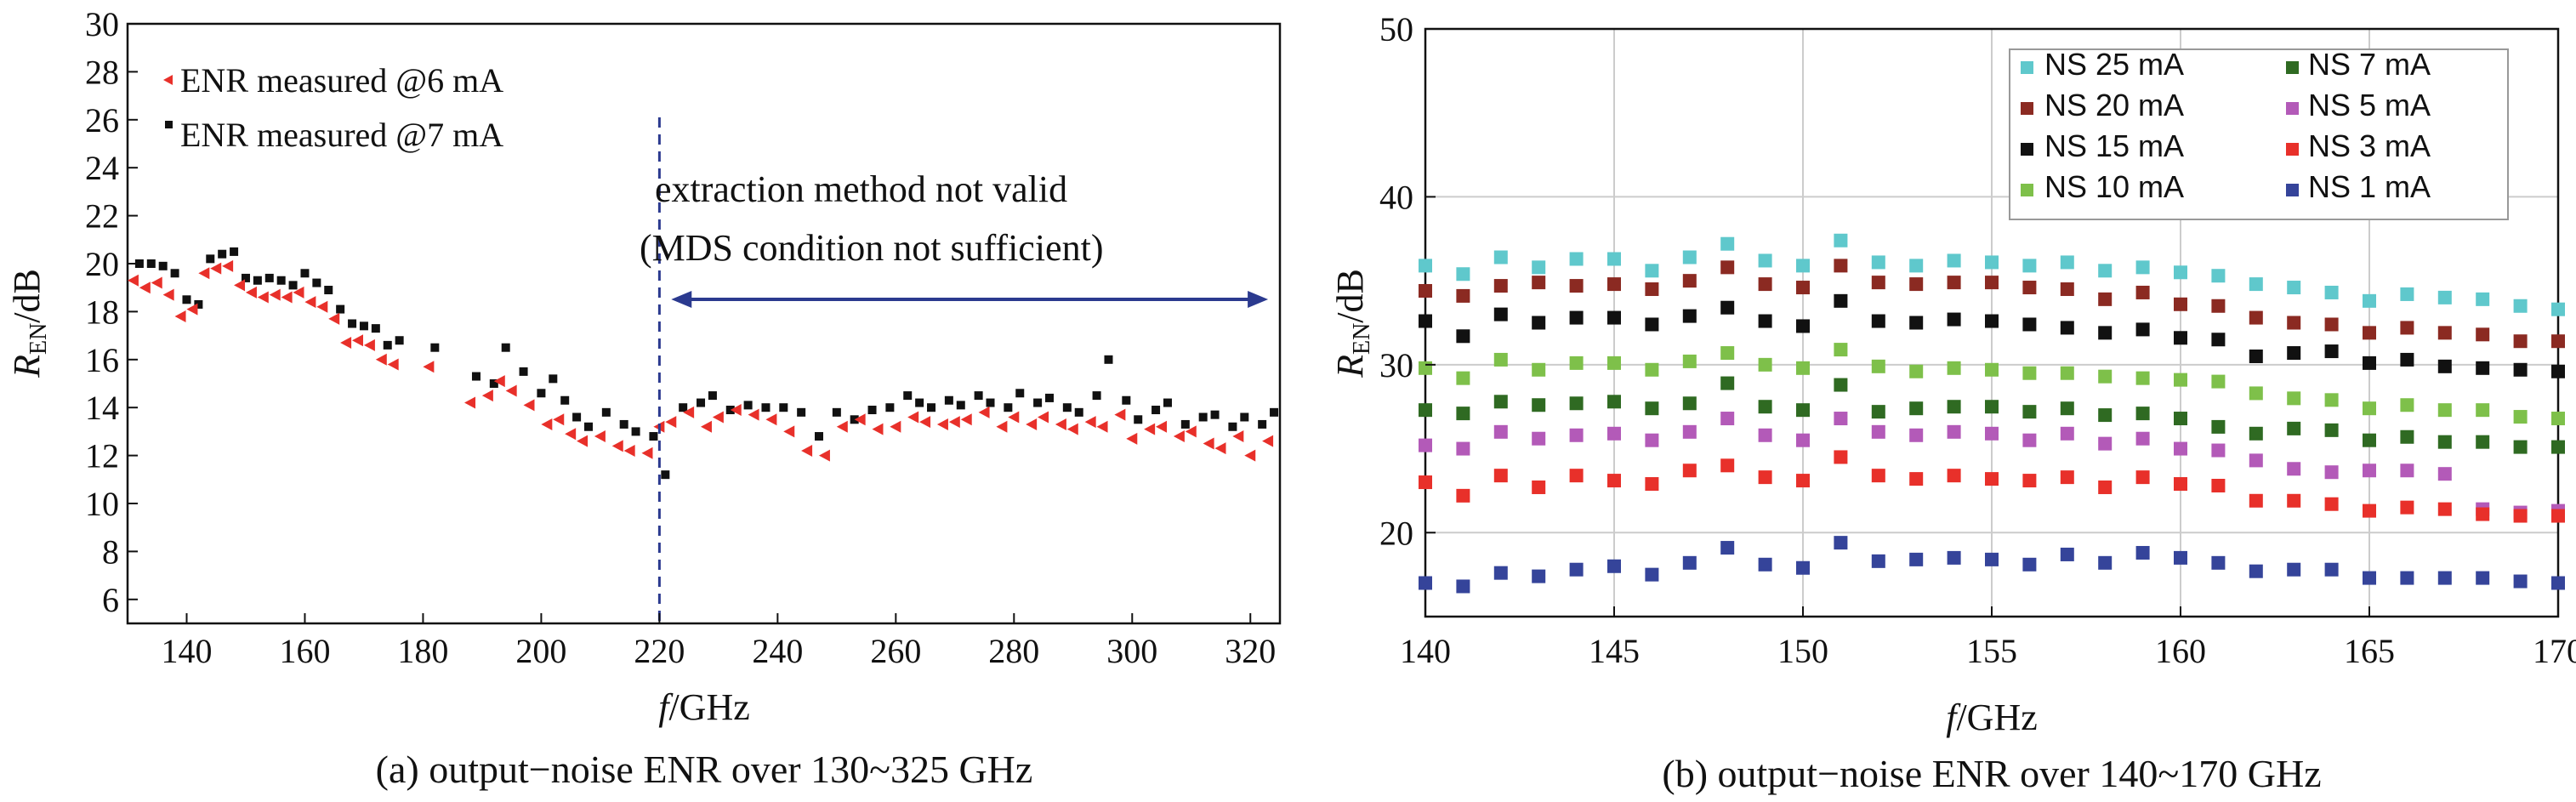 This screenshot has height=802, width=2576. Describe the element at coordinates (704, 769) in the screenshot. I see `panel-a-caption: (a) output−noise ENR over 130~325 GHz` at that location.